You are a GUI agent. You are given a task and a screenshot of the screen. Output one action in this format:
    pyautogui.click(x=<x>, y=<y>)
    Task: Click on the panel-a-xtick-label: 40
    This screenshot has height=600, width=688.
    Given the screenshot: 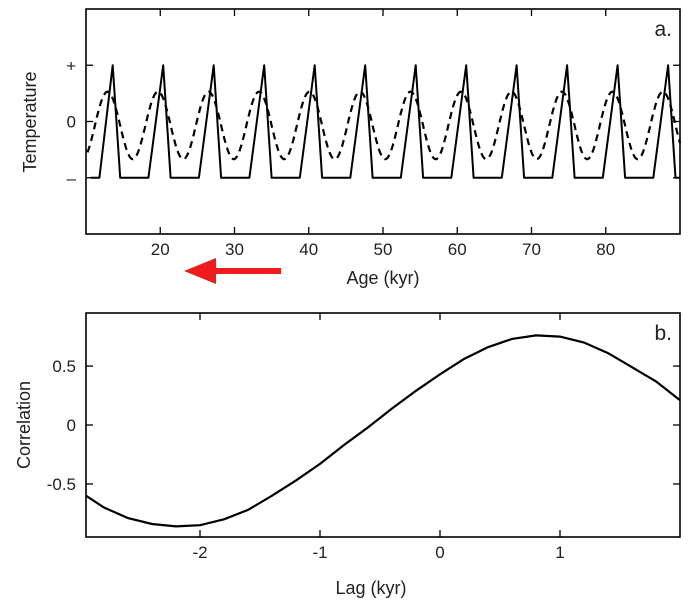 What is the action you would take?
    pyautogui.click(x=308, y=249)
    